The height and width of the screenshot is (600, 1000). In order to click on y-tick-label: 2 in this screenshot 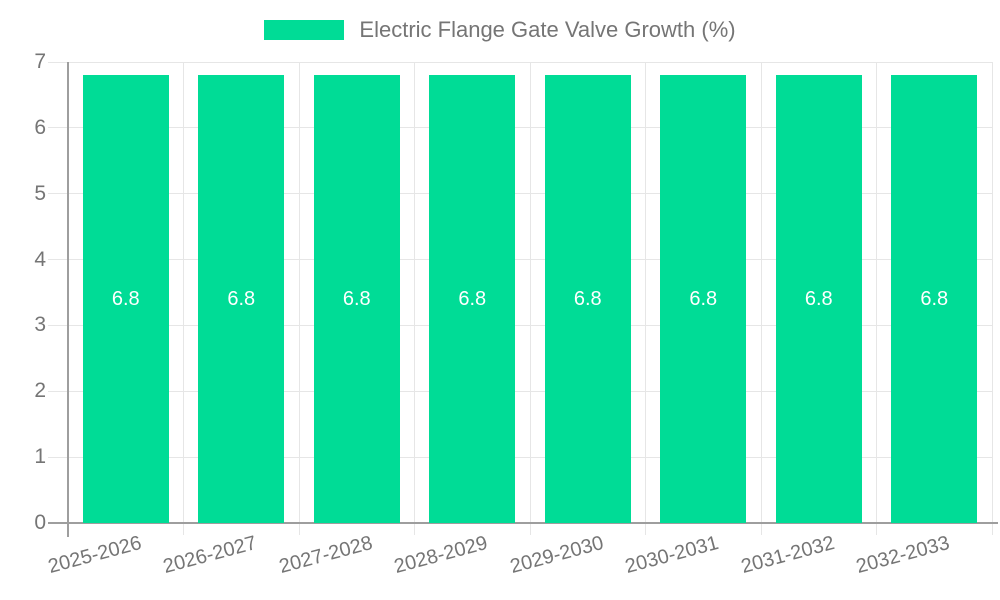, I will do `click(40, 391)`.